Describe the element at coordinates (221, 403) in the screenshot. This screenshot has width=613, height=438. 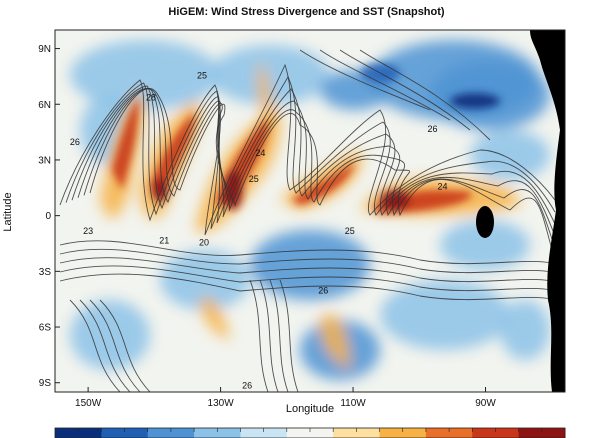
I see `x-tick-label: 130W` at that location.